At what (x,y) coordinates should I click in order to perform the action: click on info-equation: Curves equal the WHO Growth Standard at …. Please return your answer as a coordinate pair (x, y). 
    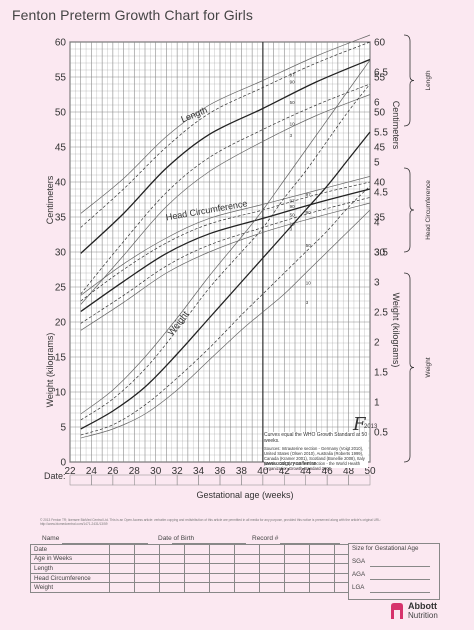
    Looking at the image, I should click on (316, 438).